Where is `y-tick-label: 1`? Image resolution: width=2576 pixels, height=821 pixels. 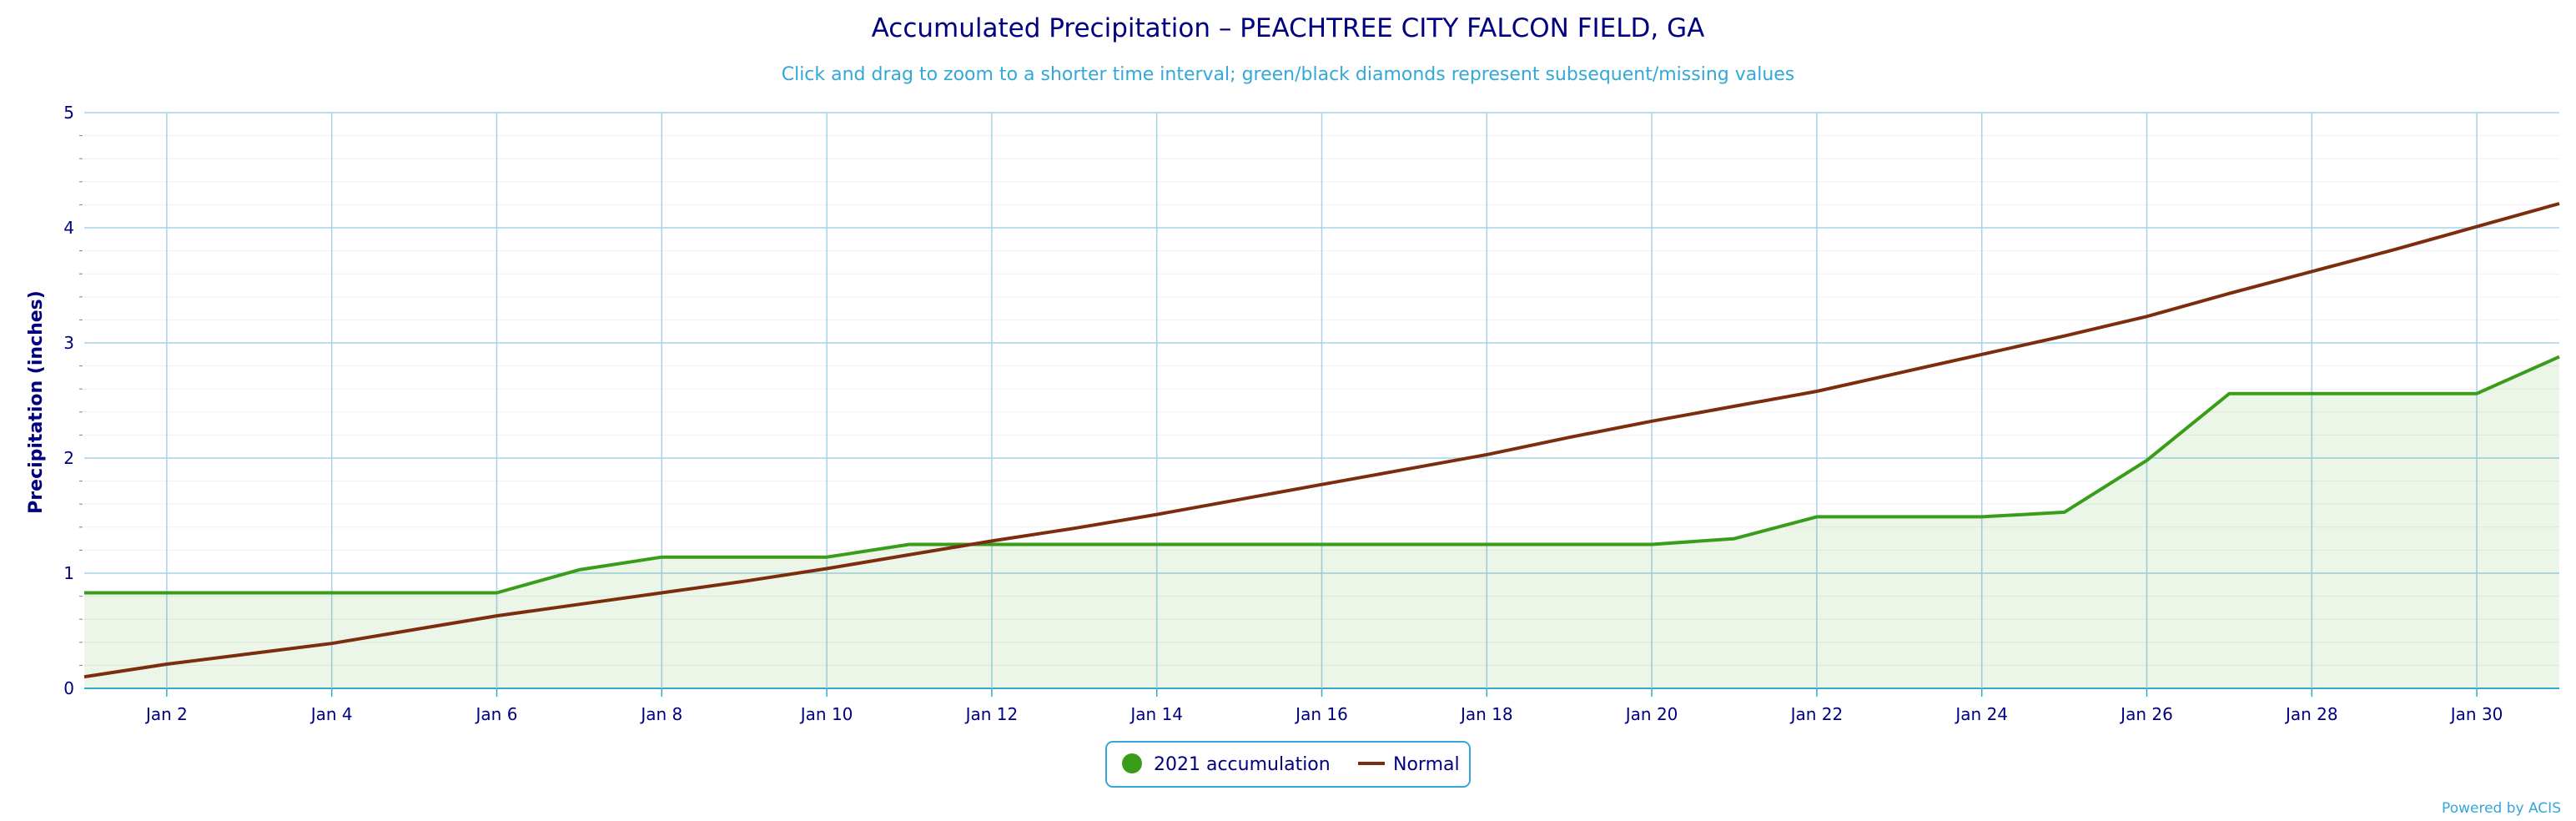 y-tick-label: 1 is located at coordinates (68, 573).